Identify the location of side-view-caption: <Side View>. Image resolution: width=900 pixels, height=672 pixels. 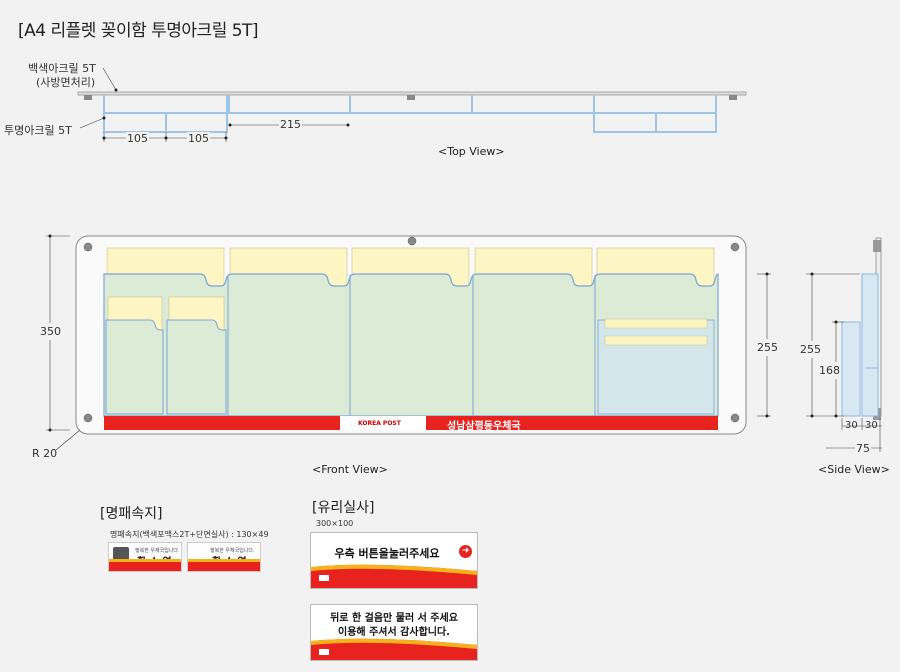
(854, 469).